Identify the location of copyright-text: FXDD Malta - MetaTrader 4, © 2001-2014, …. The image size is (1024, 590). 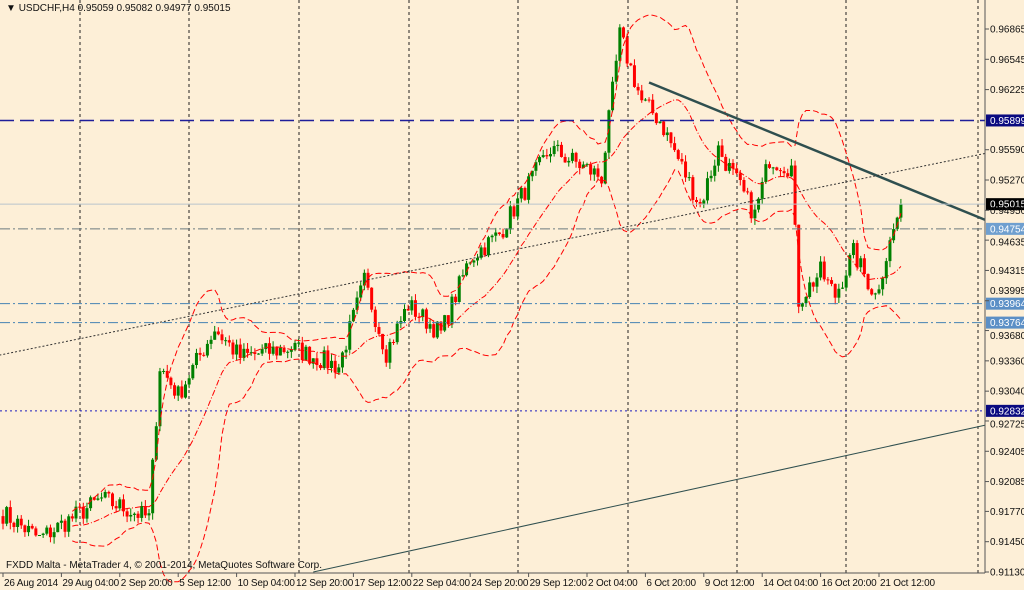
(164, 565).